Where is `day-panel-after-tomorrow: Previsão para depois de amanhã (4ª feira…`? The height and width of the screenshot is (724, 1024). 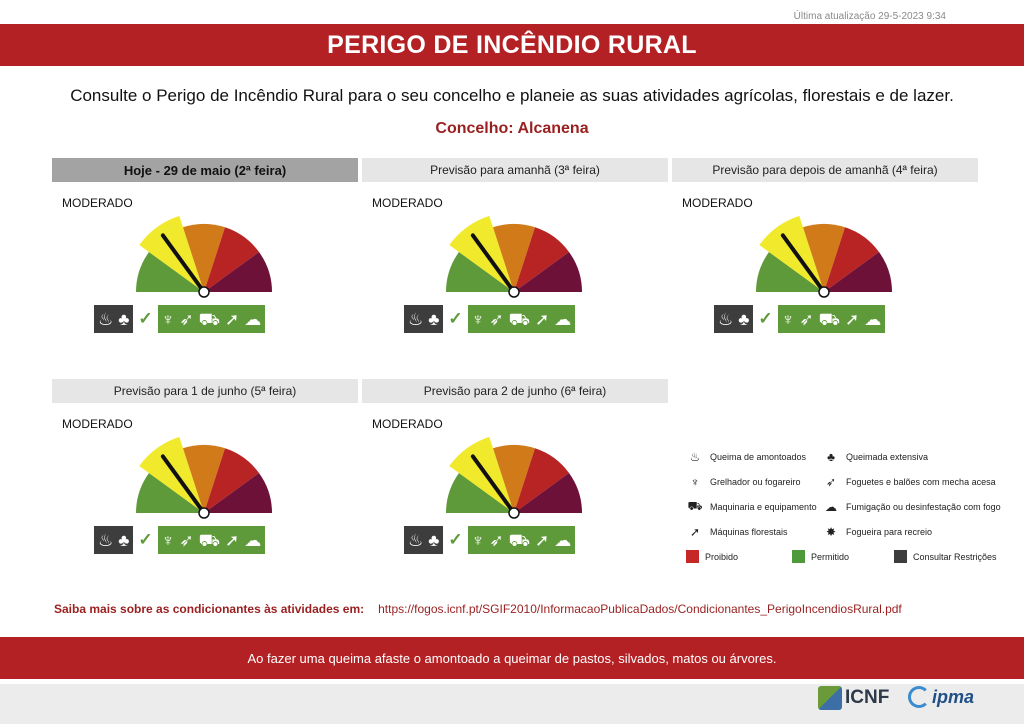
day-panel-after-tomorrow: Previsão para depois de amanhã (4ª feira… is located at coordinates (825, 248).